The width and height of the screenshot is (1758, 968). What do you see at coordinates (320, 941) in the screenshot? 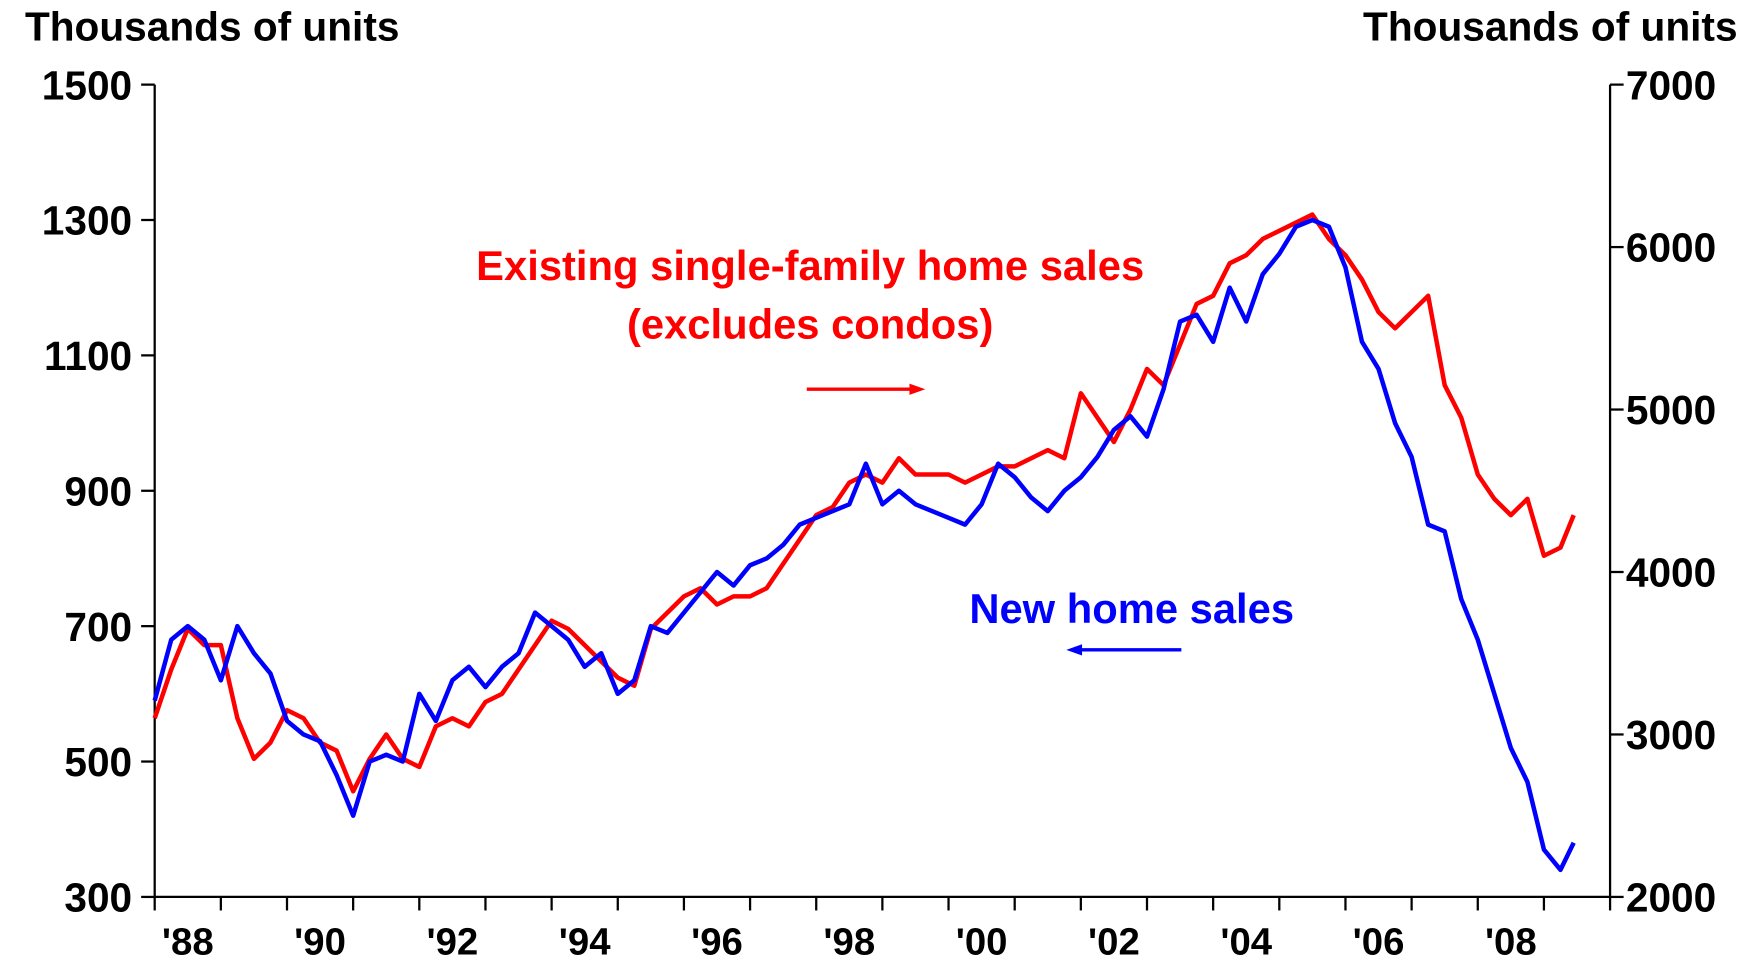
I see `x-tick-label: '90` at bounding box center [320, 941].